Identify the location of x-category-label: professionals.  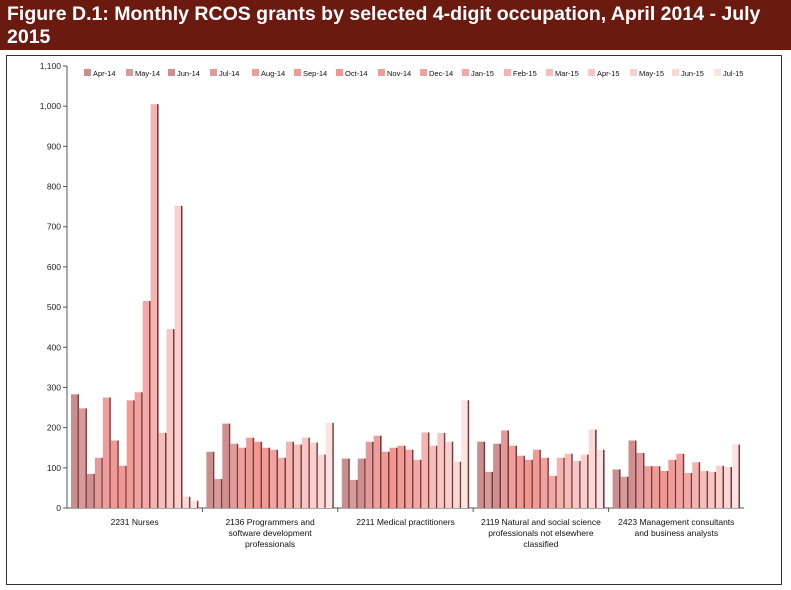
(270, 544).